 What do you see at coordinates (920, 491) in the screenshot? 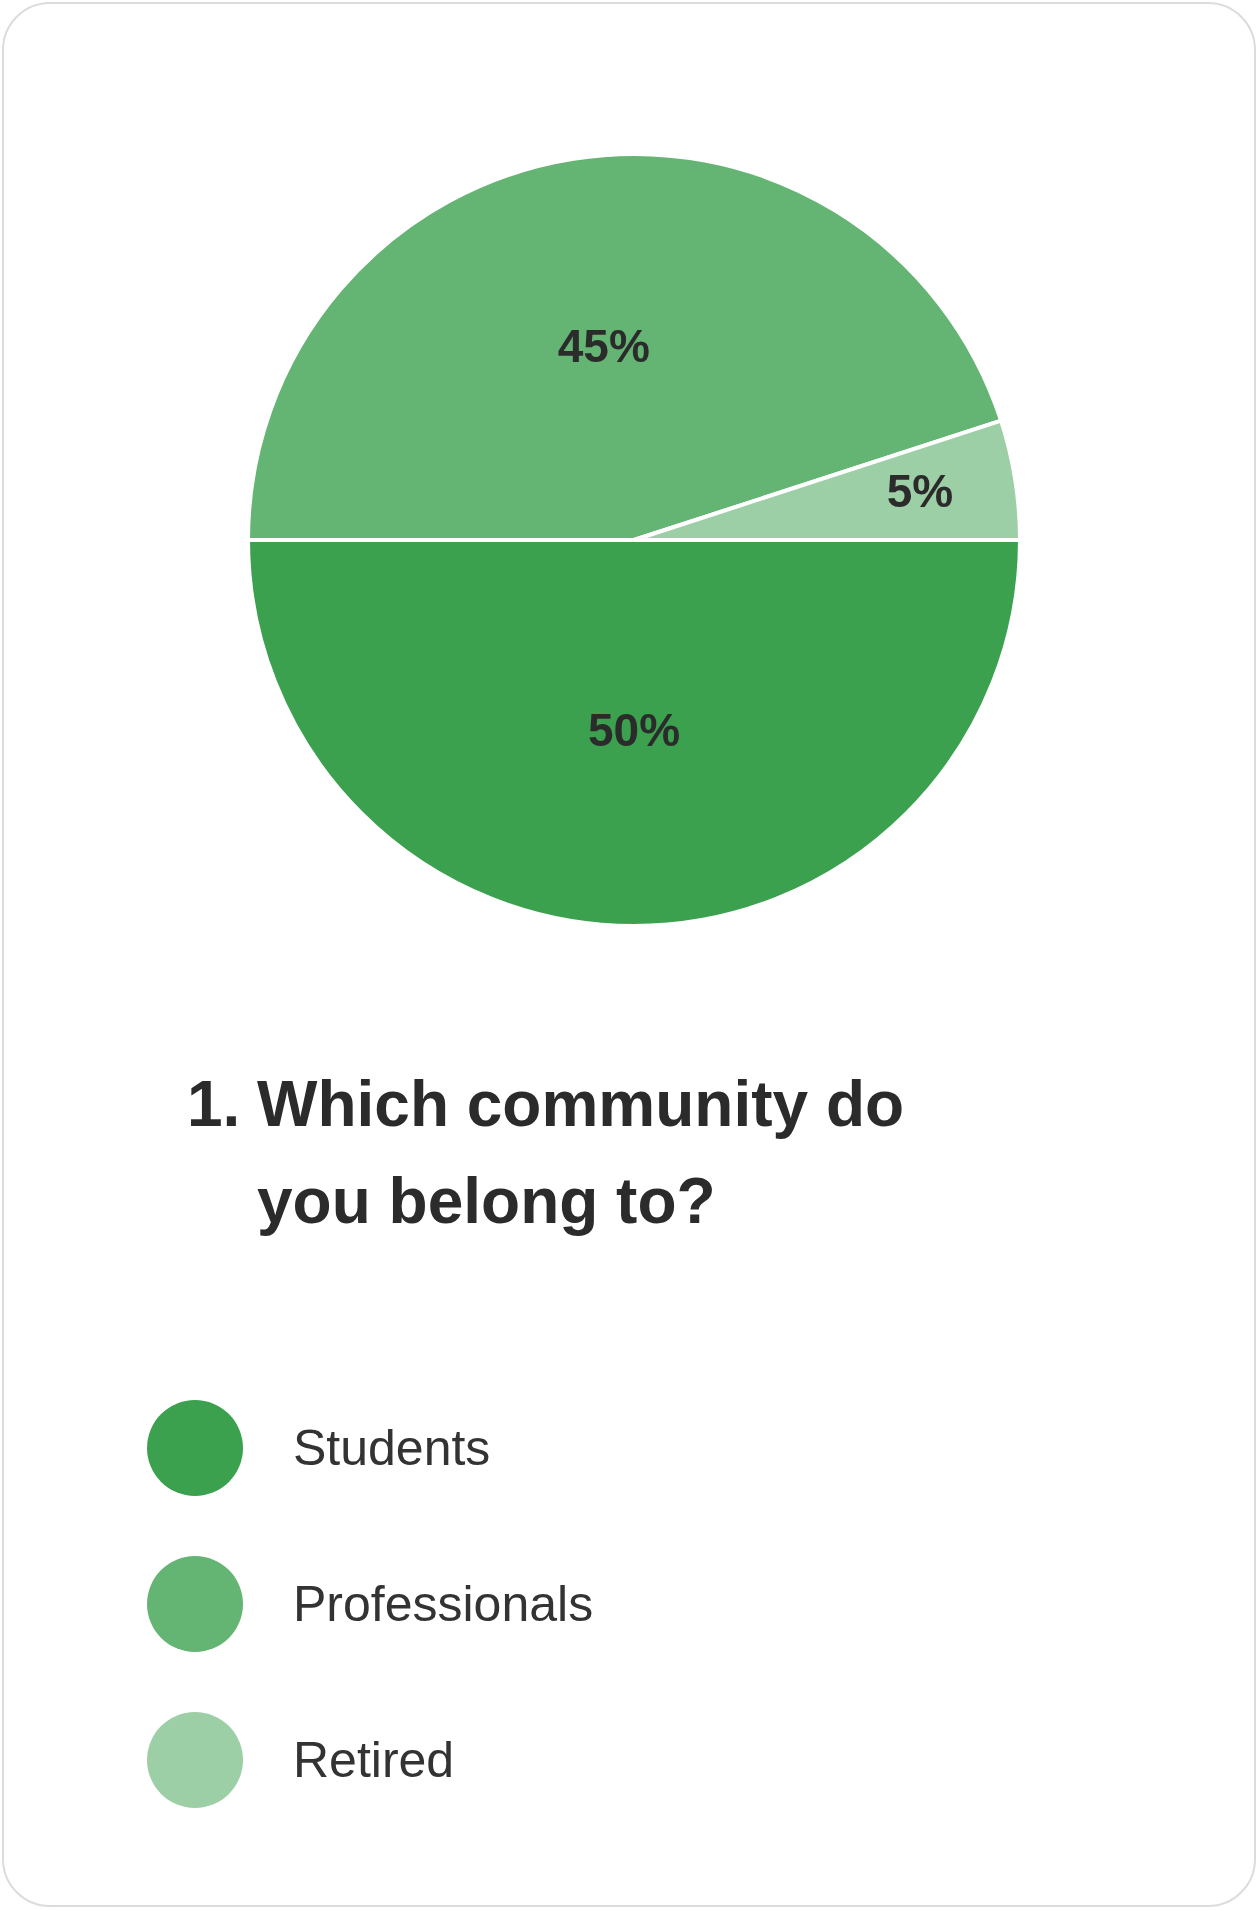
I see `data-label: 5%` at bounding box center [920, 491].